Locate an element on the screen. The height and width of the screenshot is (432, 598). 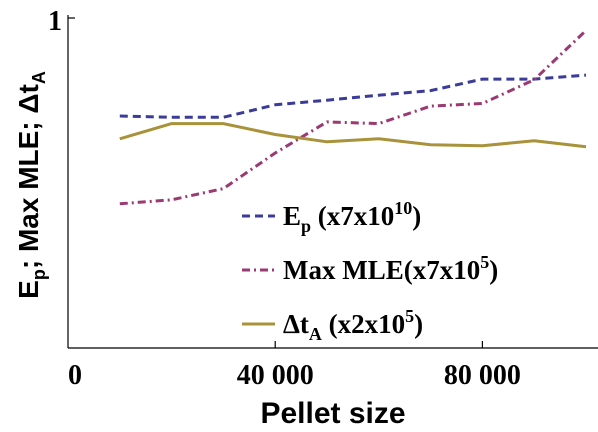
y-axis-label: Ep; Max MLE; ΔtA is located at coordinates (31, 185).